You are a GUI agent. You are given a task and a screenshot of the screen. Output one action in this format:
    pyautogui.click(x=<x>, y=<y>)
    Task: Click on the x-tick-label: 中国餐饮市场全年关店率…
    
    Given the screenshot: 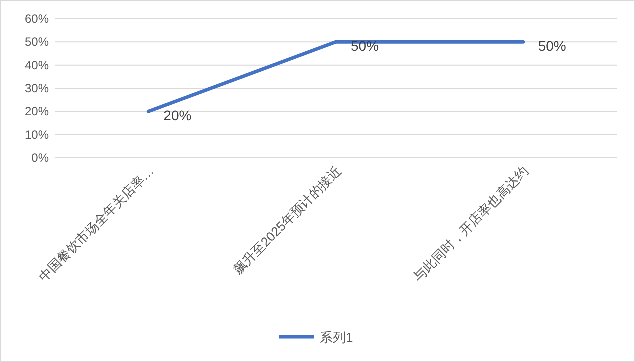 What is the action you would take?
    pyautogui.click(x=96, y=224)
    